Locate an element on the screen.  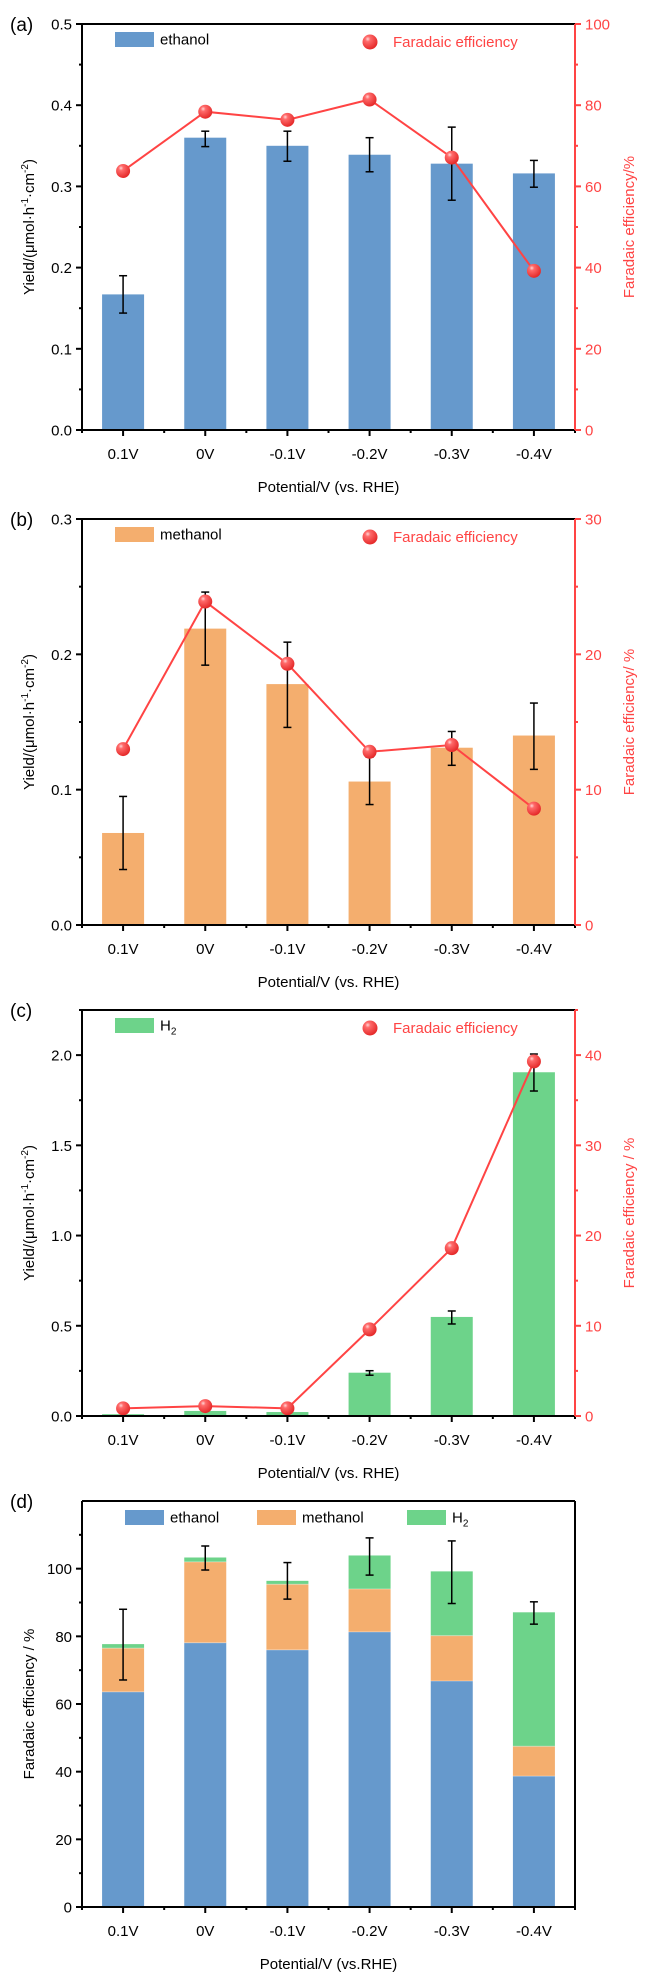
legend-label: ethanol is located at coordinates (184, 40).